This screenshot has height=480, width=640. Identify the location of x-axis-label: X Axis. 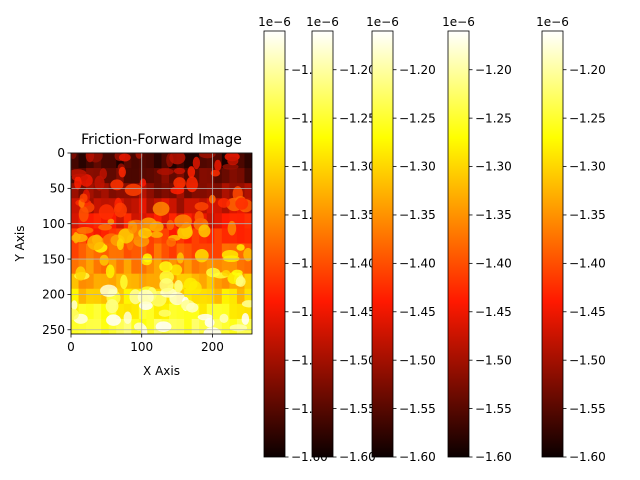
(161, 371).